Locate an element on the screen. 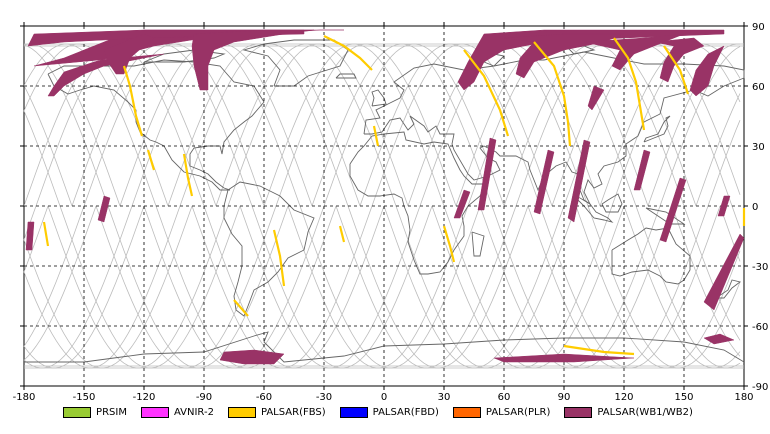 The height and width of the screenshot is (434, 770). x-tick-label: -30 is located at coordinates (324, 397).